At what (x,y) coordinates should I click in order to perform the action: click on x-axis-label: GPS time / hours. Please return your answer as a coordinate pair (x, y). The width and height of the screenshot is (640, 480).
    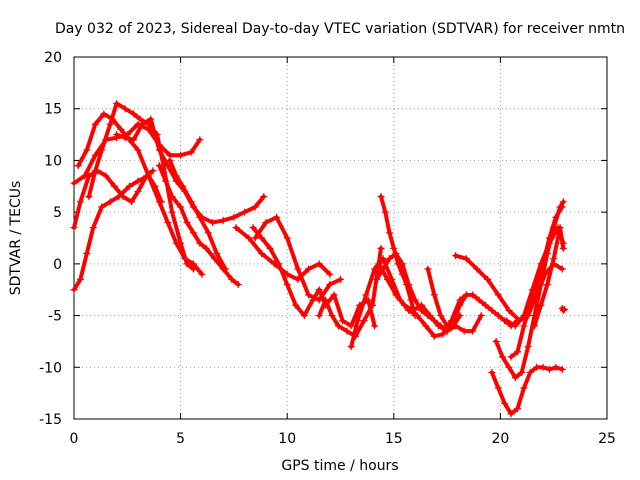
    Looking at the image, I should click on (339, 466).